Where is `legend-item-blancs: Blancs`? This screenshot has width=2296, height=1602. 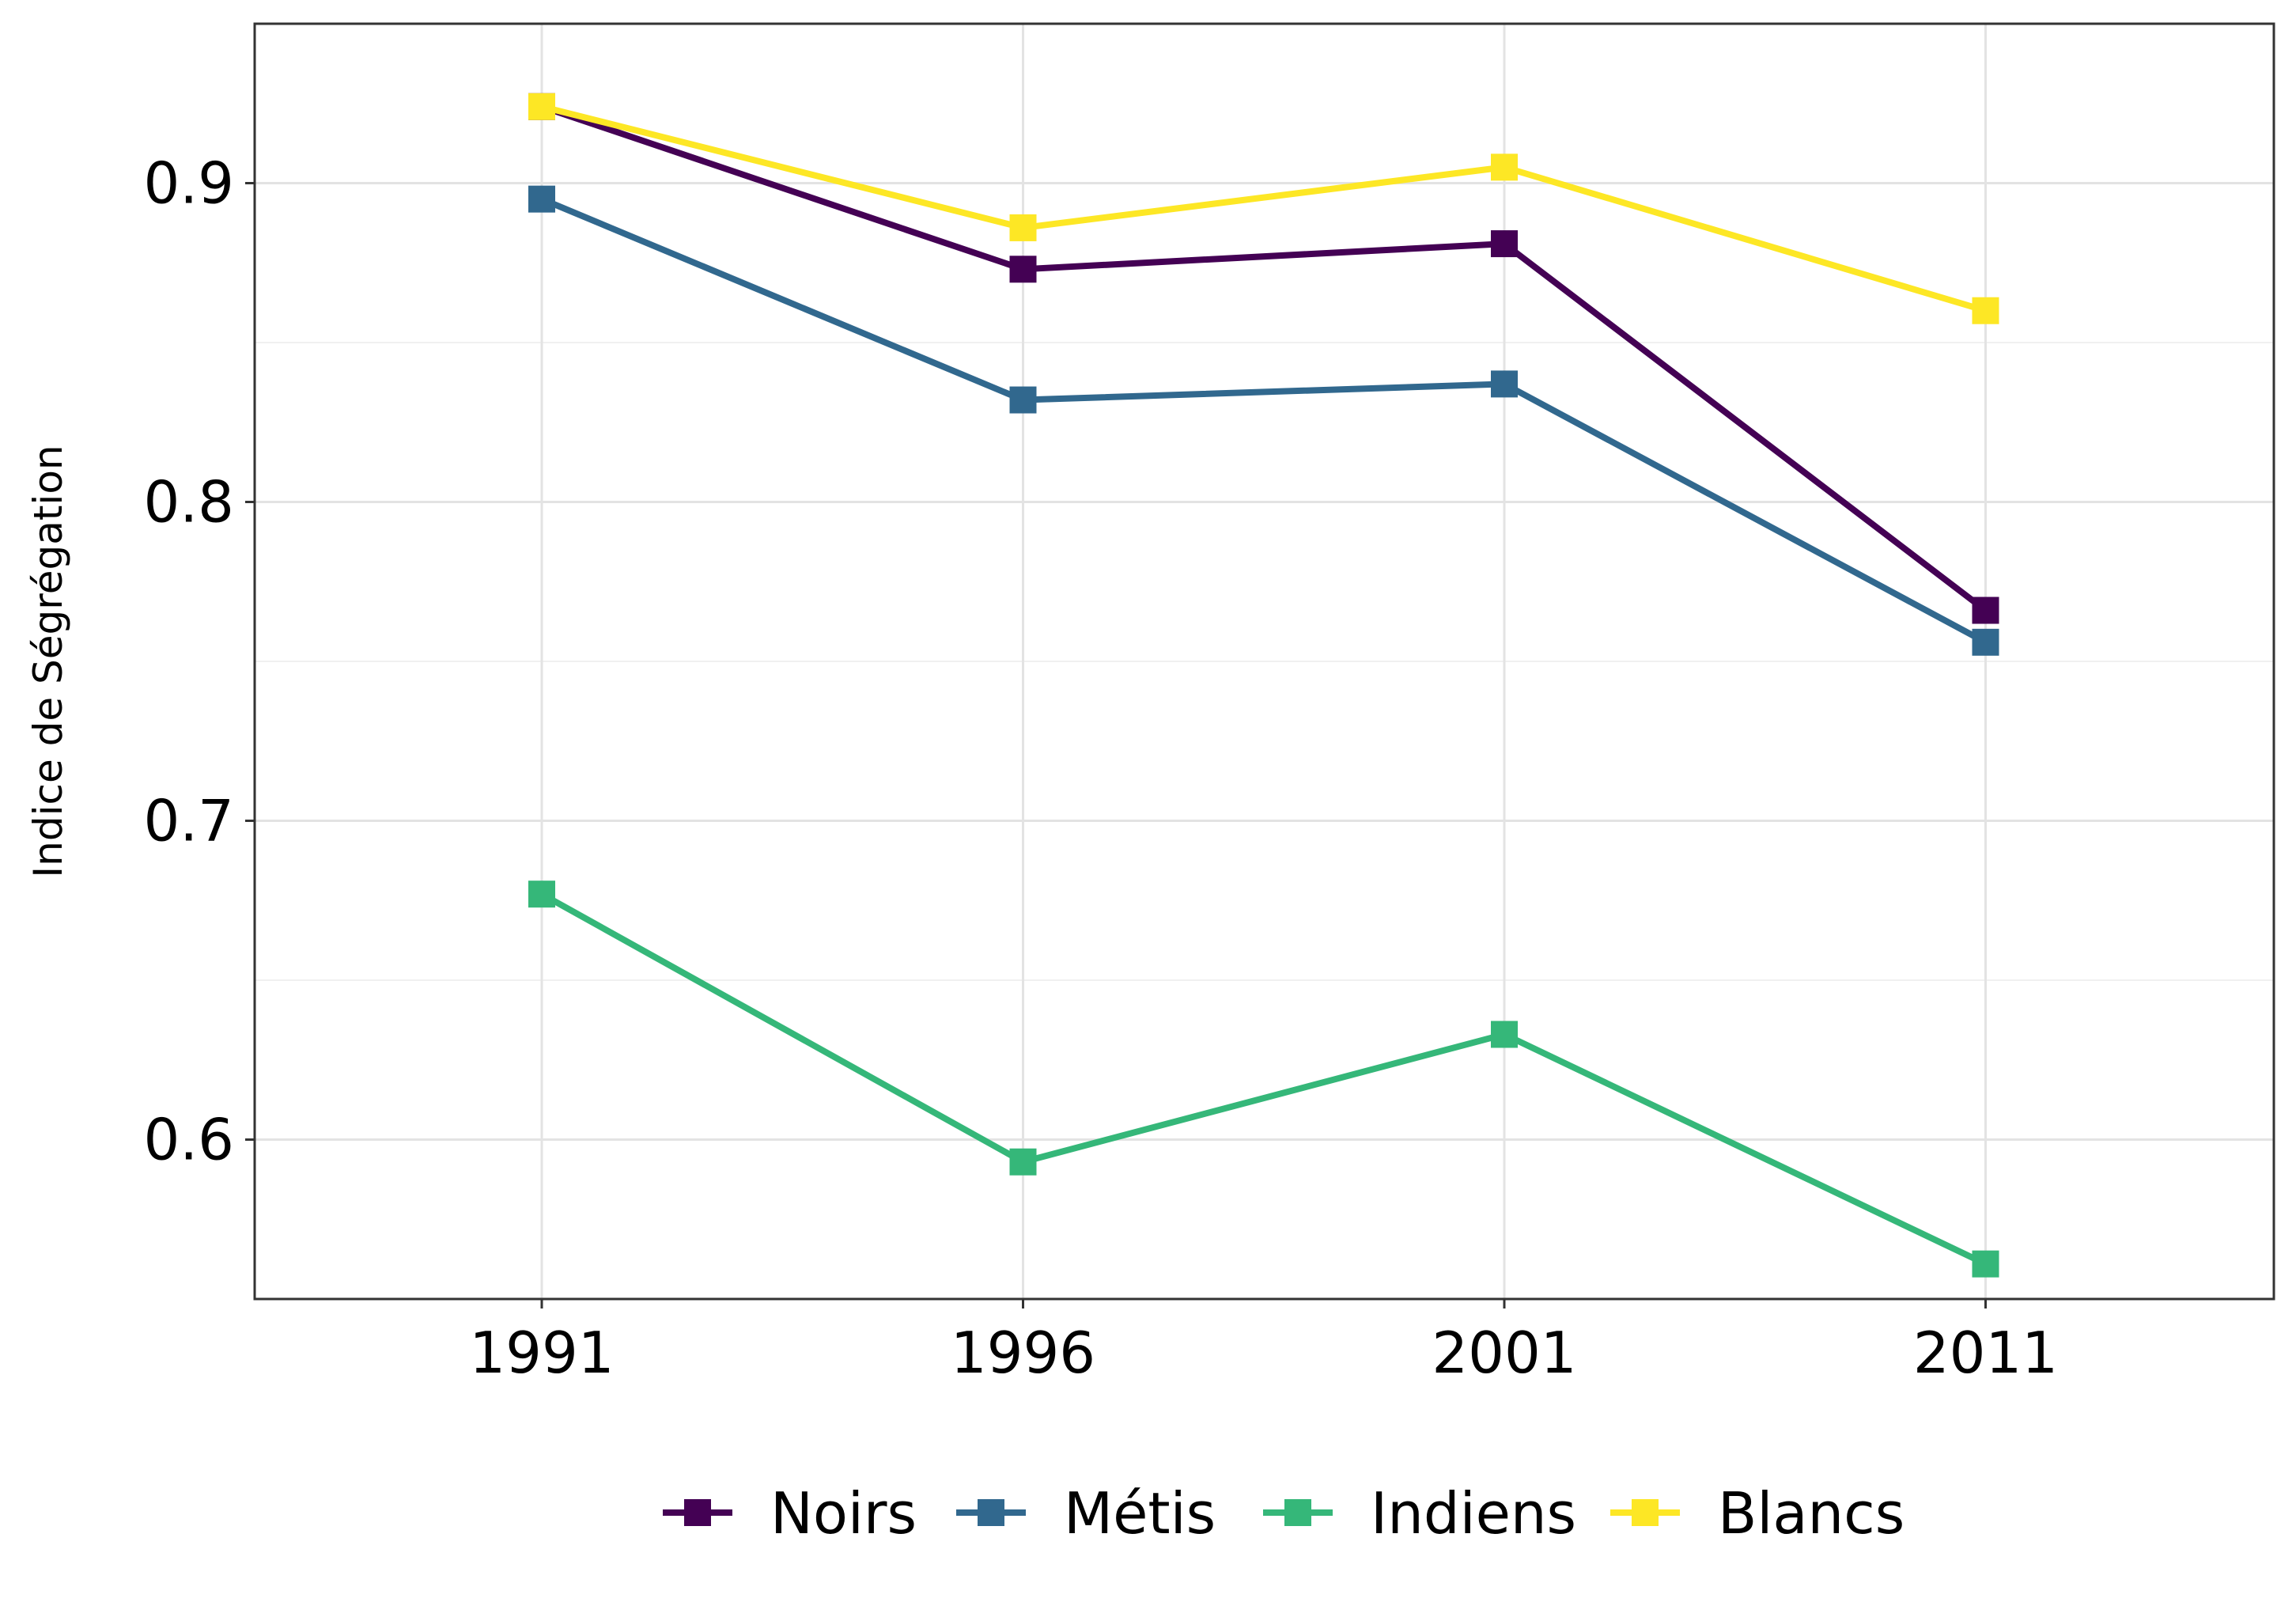
legend-item-blancs: Blancs is located at coordinates (1757, 1513).